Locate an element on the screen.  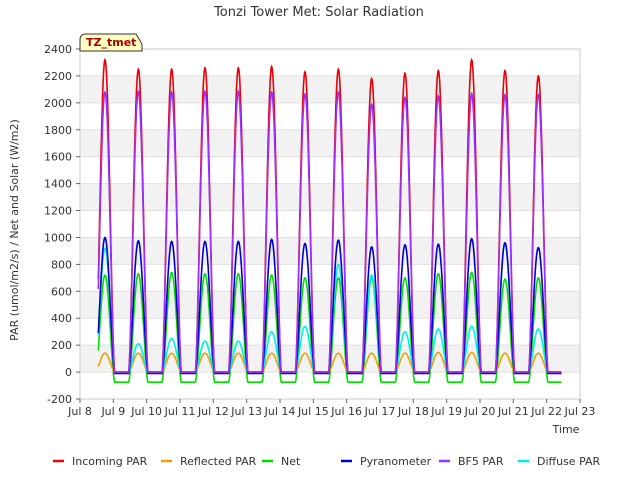
y-tick-label: 1200 is located at coordinates (58, 211).